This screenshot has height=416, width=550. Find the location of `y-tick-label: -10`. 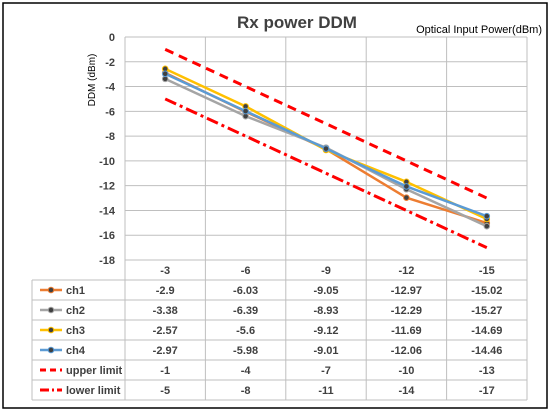

y-tick-label: -10 is located at coordinates (107, 162).